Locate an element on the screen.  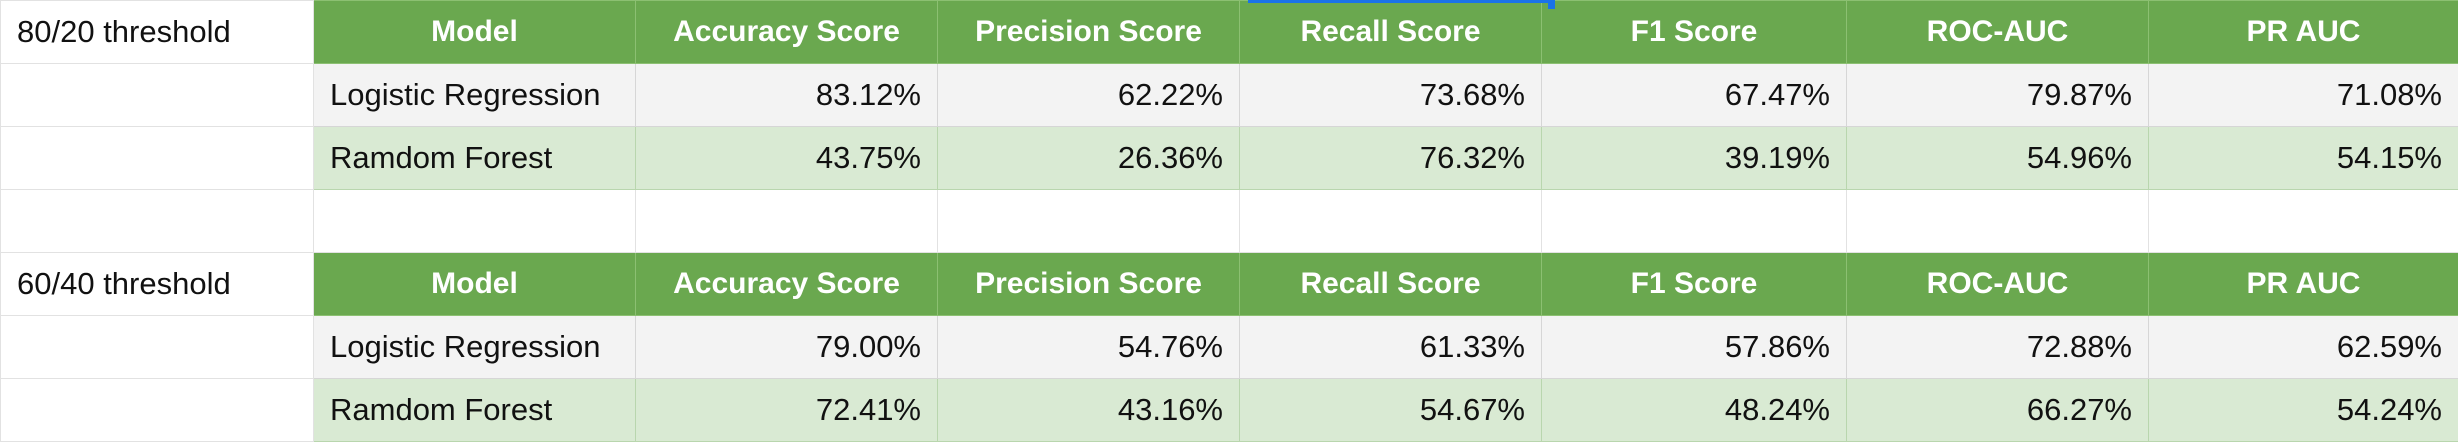
recall-cell: 73.68% is located at coordinates (1390, 95).